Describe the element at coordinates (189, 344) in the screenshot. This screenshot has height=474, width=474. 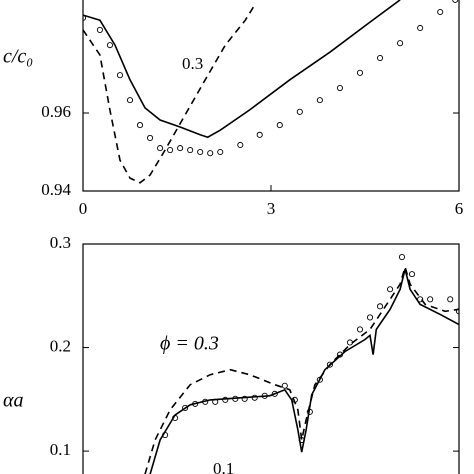
I see `annotation: ϕ = 0.3` at that location.